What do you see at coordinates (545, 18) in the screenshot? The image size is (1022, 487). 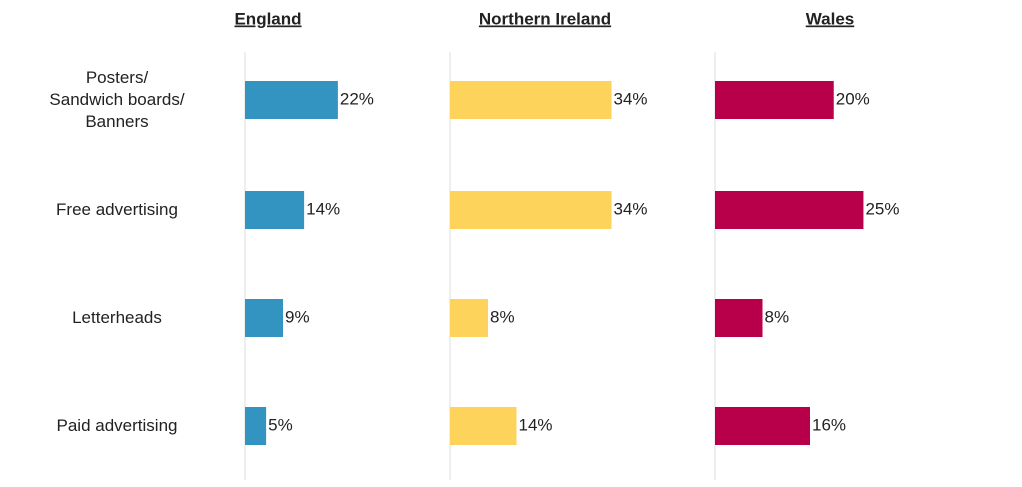 I see `panel-title: Northern Ireland` at bounding box center [545, 18].